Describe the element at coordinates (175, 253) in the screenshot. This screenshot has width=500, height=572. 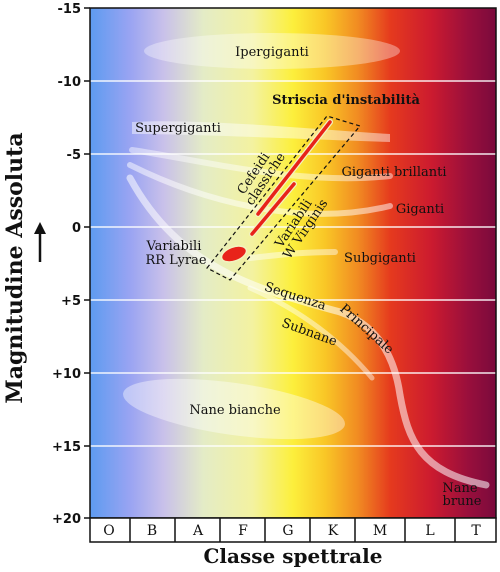
I see `label-rr-lyrae: Variabili RR Lyrae` at that location.